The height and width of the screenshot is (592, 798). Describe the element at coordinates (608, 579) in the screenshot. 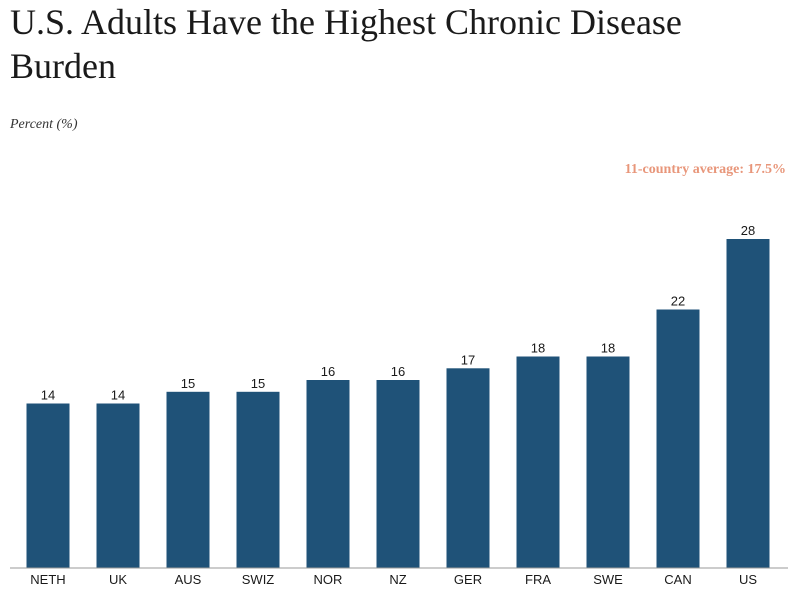

I see `x-tick-label: SWE` at that location.